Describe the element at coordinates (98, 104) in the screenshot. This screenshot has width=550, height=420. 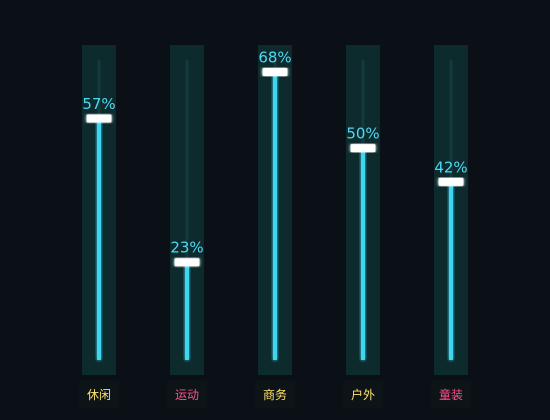
I see `data-label: 57%` at that location.